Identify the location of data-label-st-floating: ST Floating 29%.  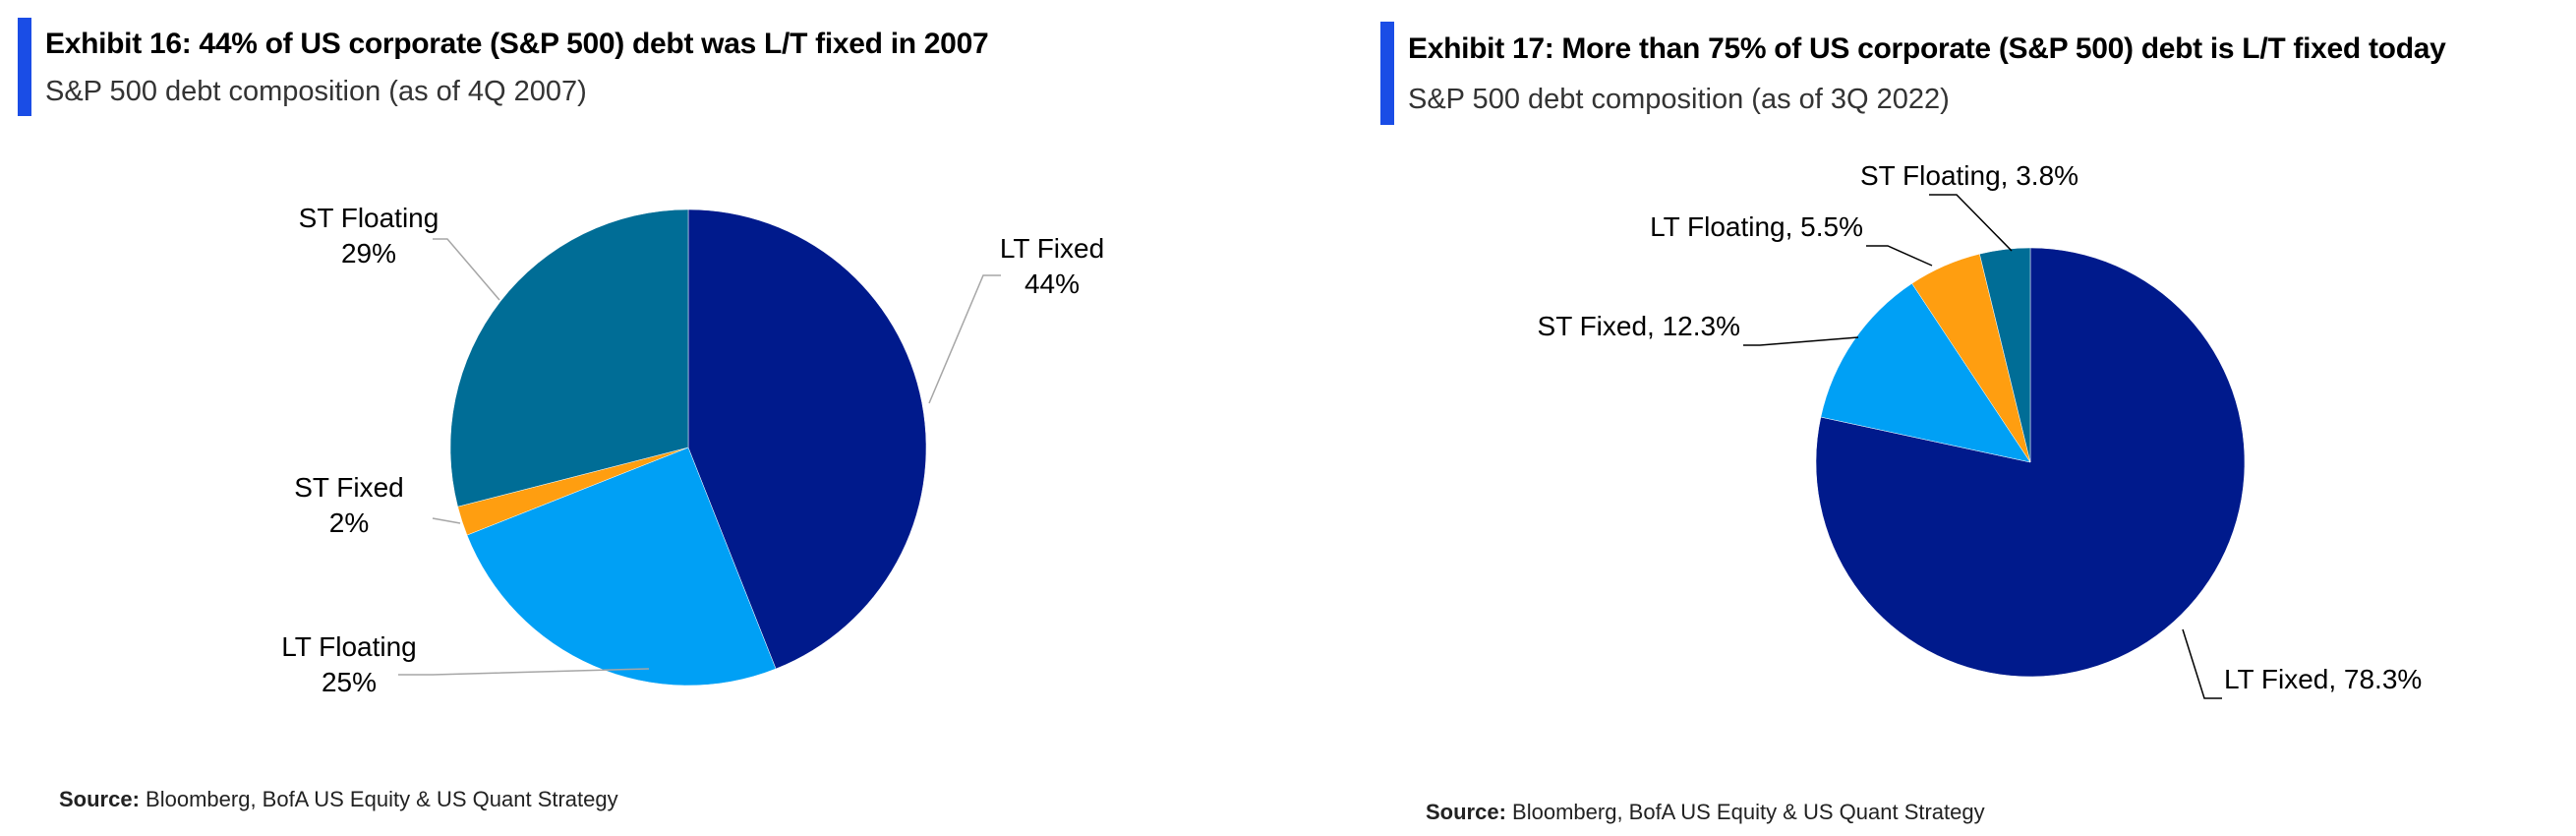
(369, 236).